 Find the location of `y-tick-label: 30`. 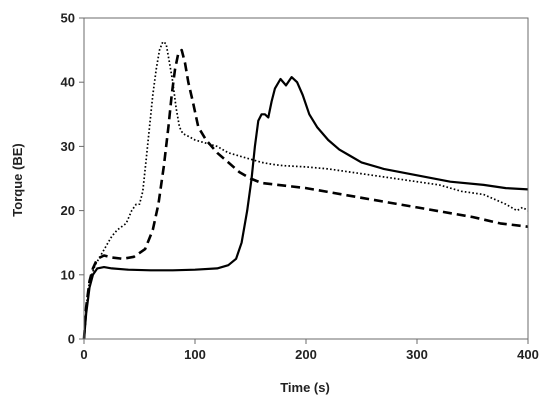

y-tick-label: 30 is located at coordinates (68, 146).